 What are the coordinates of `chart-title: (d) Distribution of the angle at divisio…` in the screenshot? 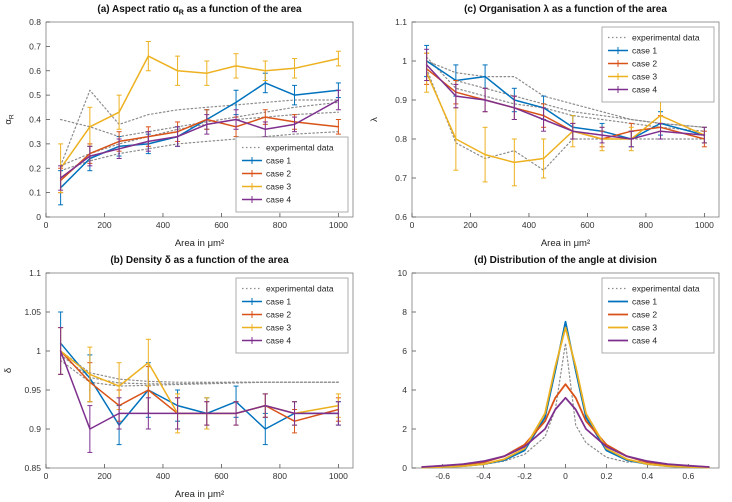 It's located at (565, 260).